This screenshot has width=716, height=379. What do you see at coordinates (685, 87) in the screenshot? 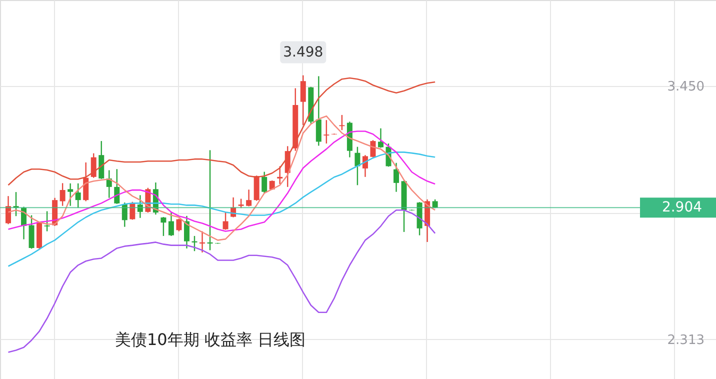
I see `y-tick-label: 3.450` at bounding box center [685, 87].